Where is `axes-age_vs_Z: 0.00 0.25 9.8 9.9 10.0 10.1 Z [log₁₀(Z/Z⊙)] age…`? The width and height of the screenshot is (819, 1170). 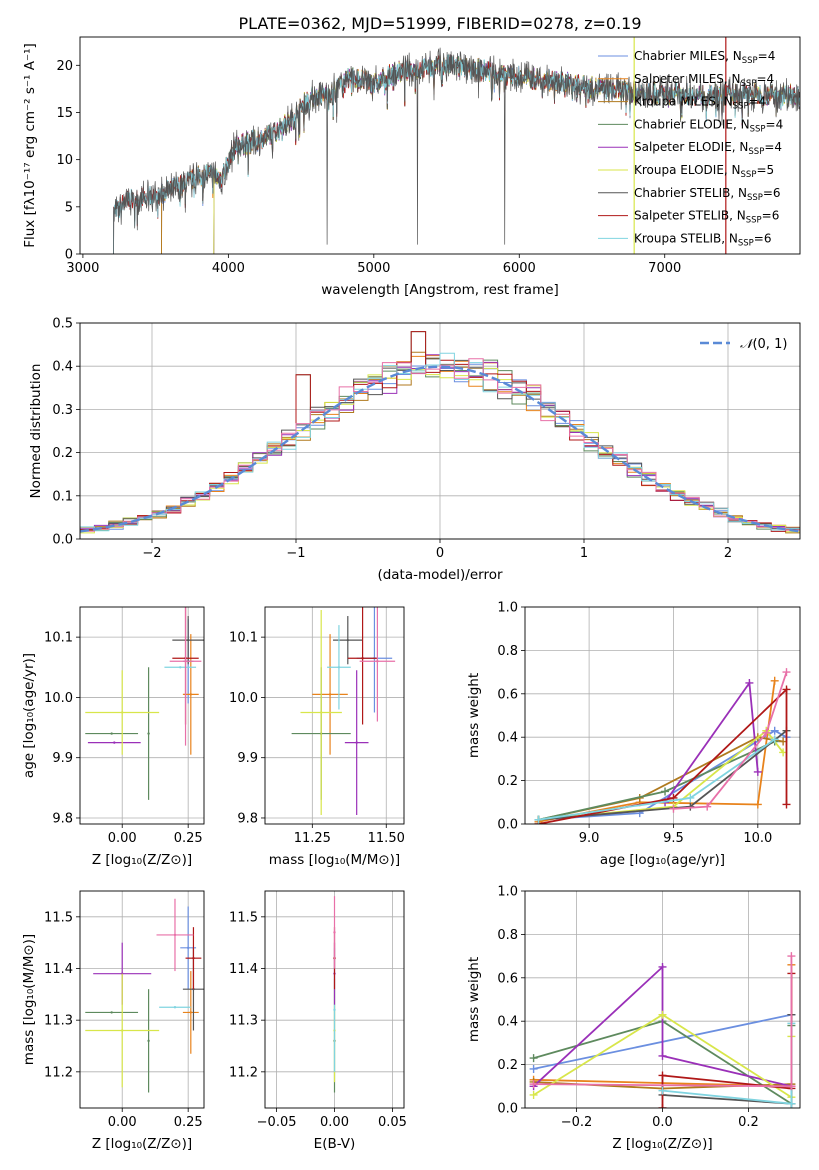
axes-age_vs_Z: 0.00 0.25 9.8 9.9 10.0 10.1 Z [log₁₀(Z/Z⊙)] age… is located at coordinates (113, 737).